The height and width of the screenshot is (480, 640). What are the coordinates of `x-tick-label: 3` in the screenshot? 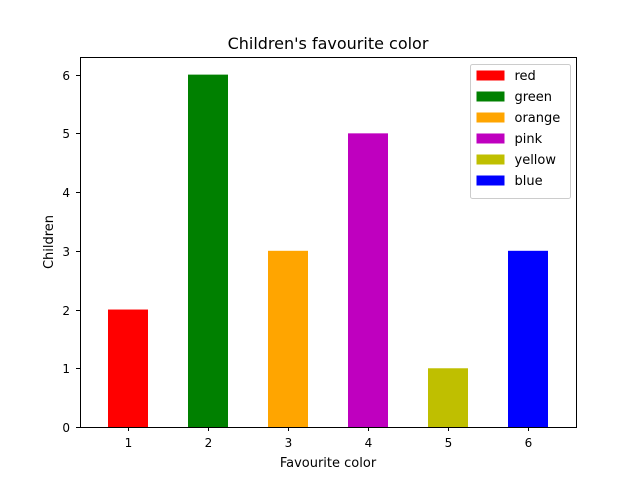 It's located at (289, 443).